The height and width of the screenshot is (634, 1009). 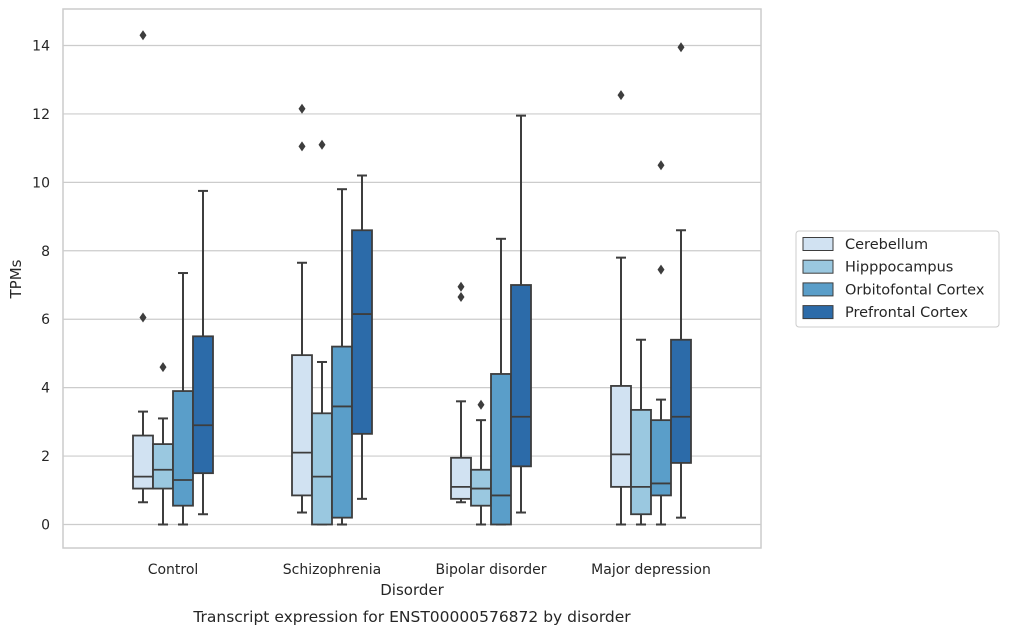 I want to click on legend-label: Orbitofontal Cortex, so click(x=915, y=290).